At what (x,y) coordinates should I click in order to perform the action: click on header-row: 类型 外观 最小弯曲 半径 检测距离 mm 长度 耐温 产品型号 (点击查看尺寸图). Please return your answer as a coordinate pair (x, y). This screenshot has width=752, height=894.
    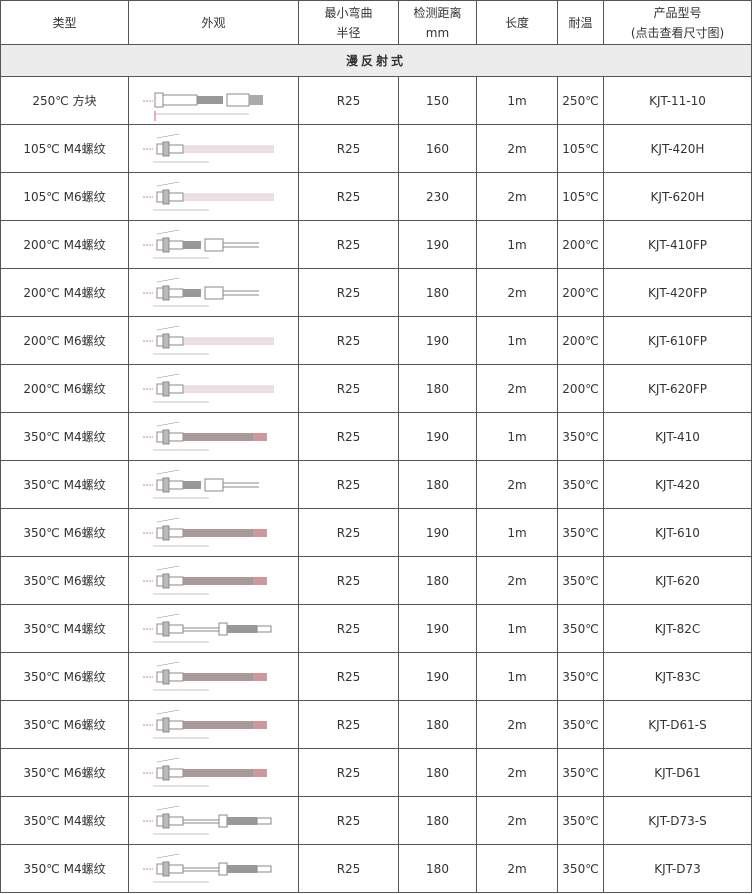
    Looking at the image, I should click on (376, 22).